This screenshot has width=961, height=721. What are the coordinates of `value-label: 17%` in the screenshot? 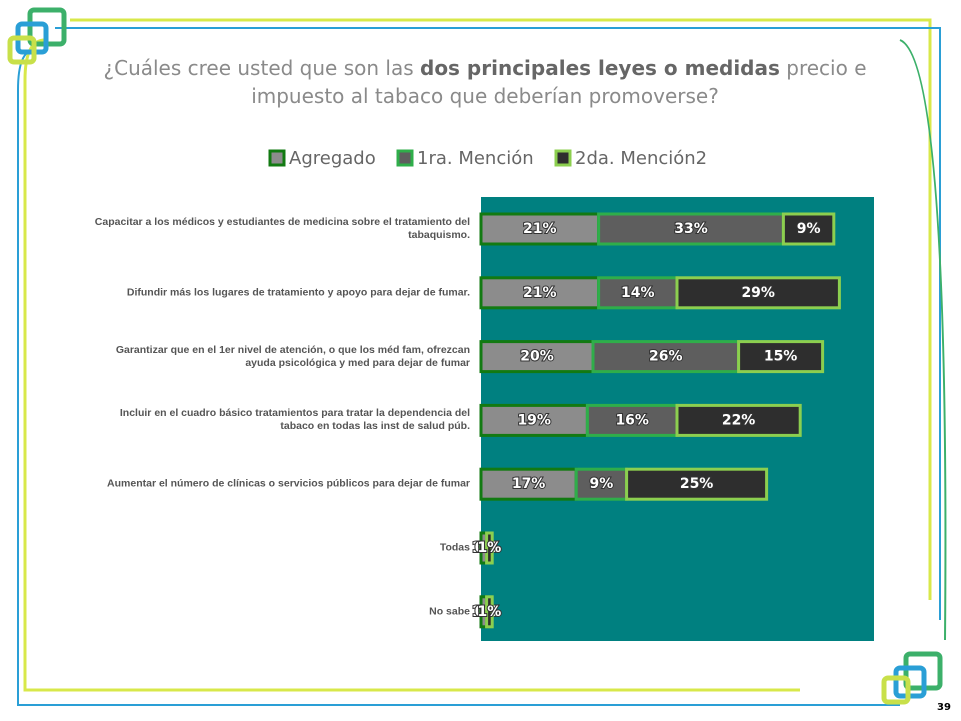 It's located at (529, 484).